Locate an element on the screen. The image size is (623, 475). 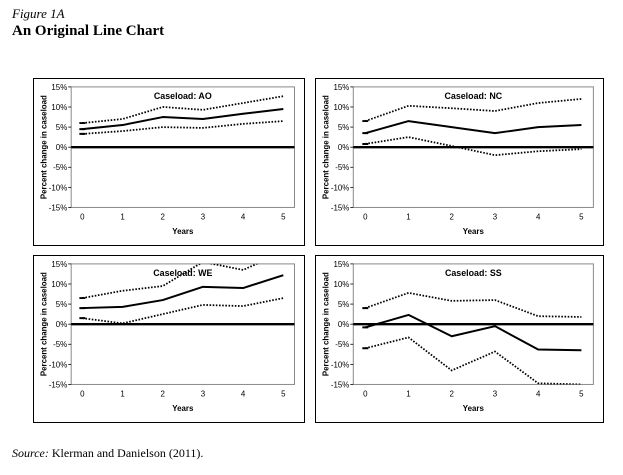
figure-source: Source: Klerman and Danielson (2011). is located at coordinates (107, 453).